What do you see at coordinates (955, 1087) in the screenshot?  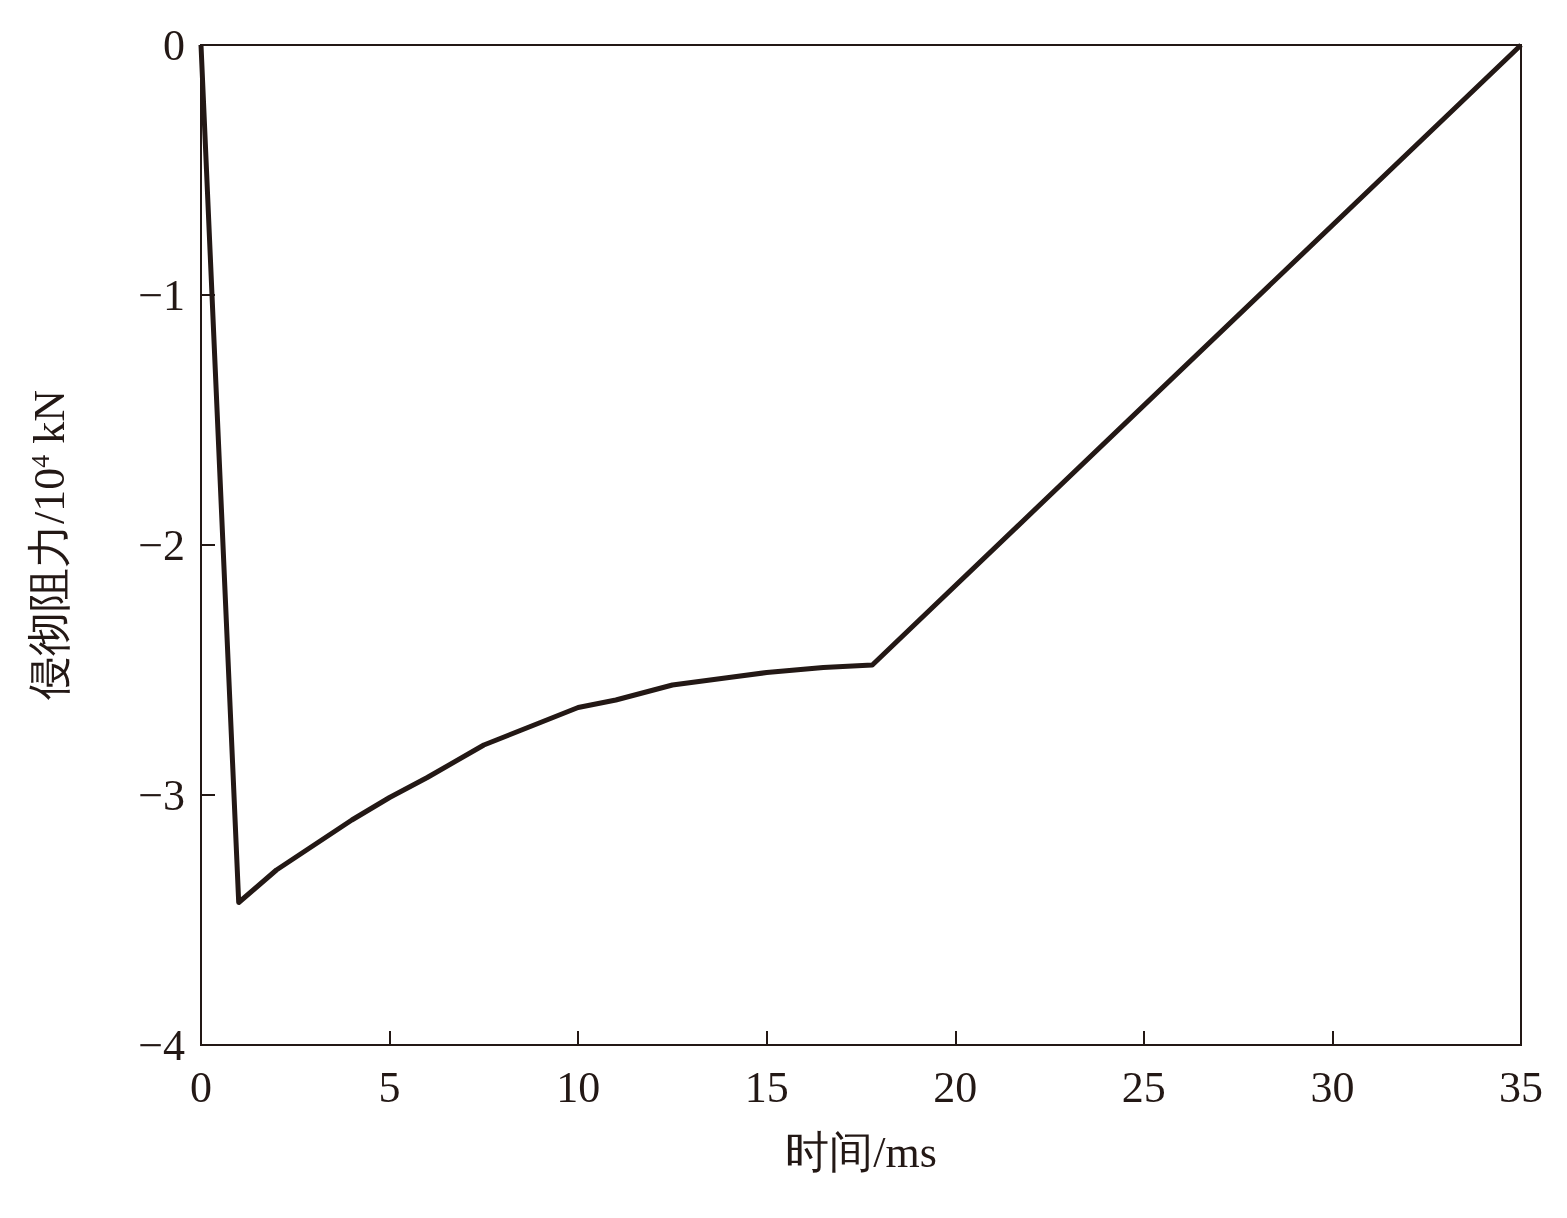 I see `x-tick-label: 20` at bounding box center [955, 1087].